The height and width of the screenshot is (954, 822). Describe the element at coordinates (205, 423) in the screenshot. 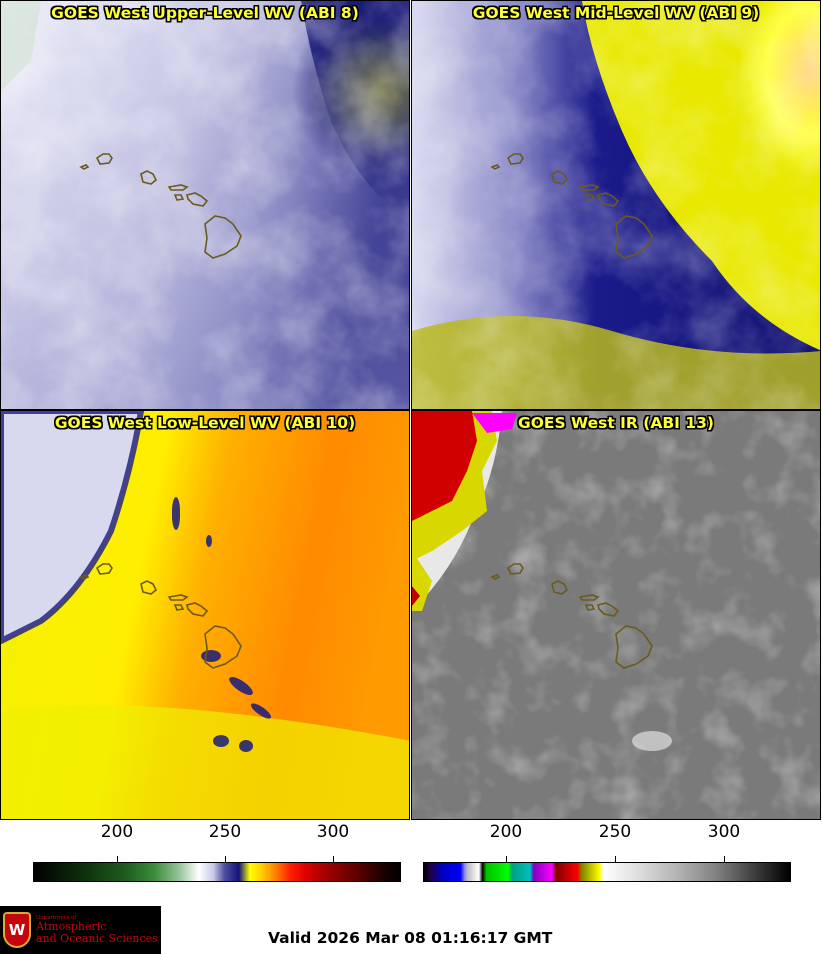

I see `panel-title: GOES West Low-Level WV (ABI 10)` at that location.